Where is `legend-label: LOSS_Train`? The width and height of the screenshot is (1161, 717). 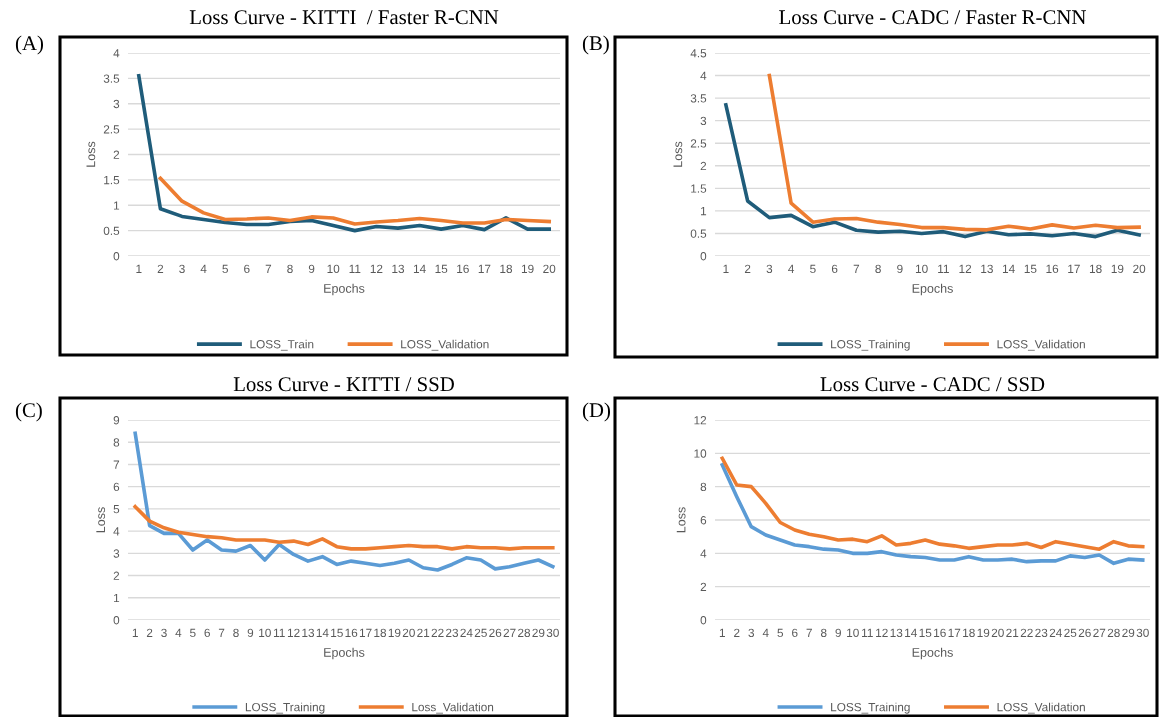
legend-label: LOSS_Train is located at coordinates (282, 345).